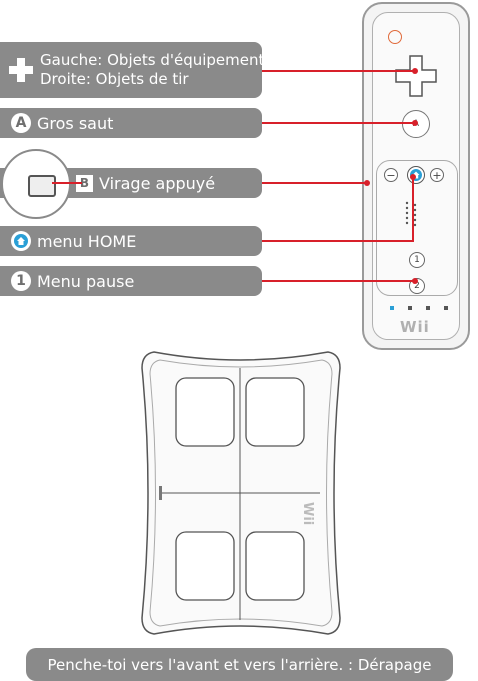 Image resolution: width=478 pixels, height=681 pixels. I want to click on dpad-label-line1: Gauche: Objets d'équipement, so click(152, 60).